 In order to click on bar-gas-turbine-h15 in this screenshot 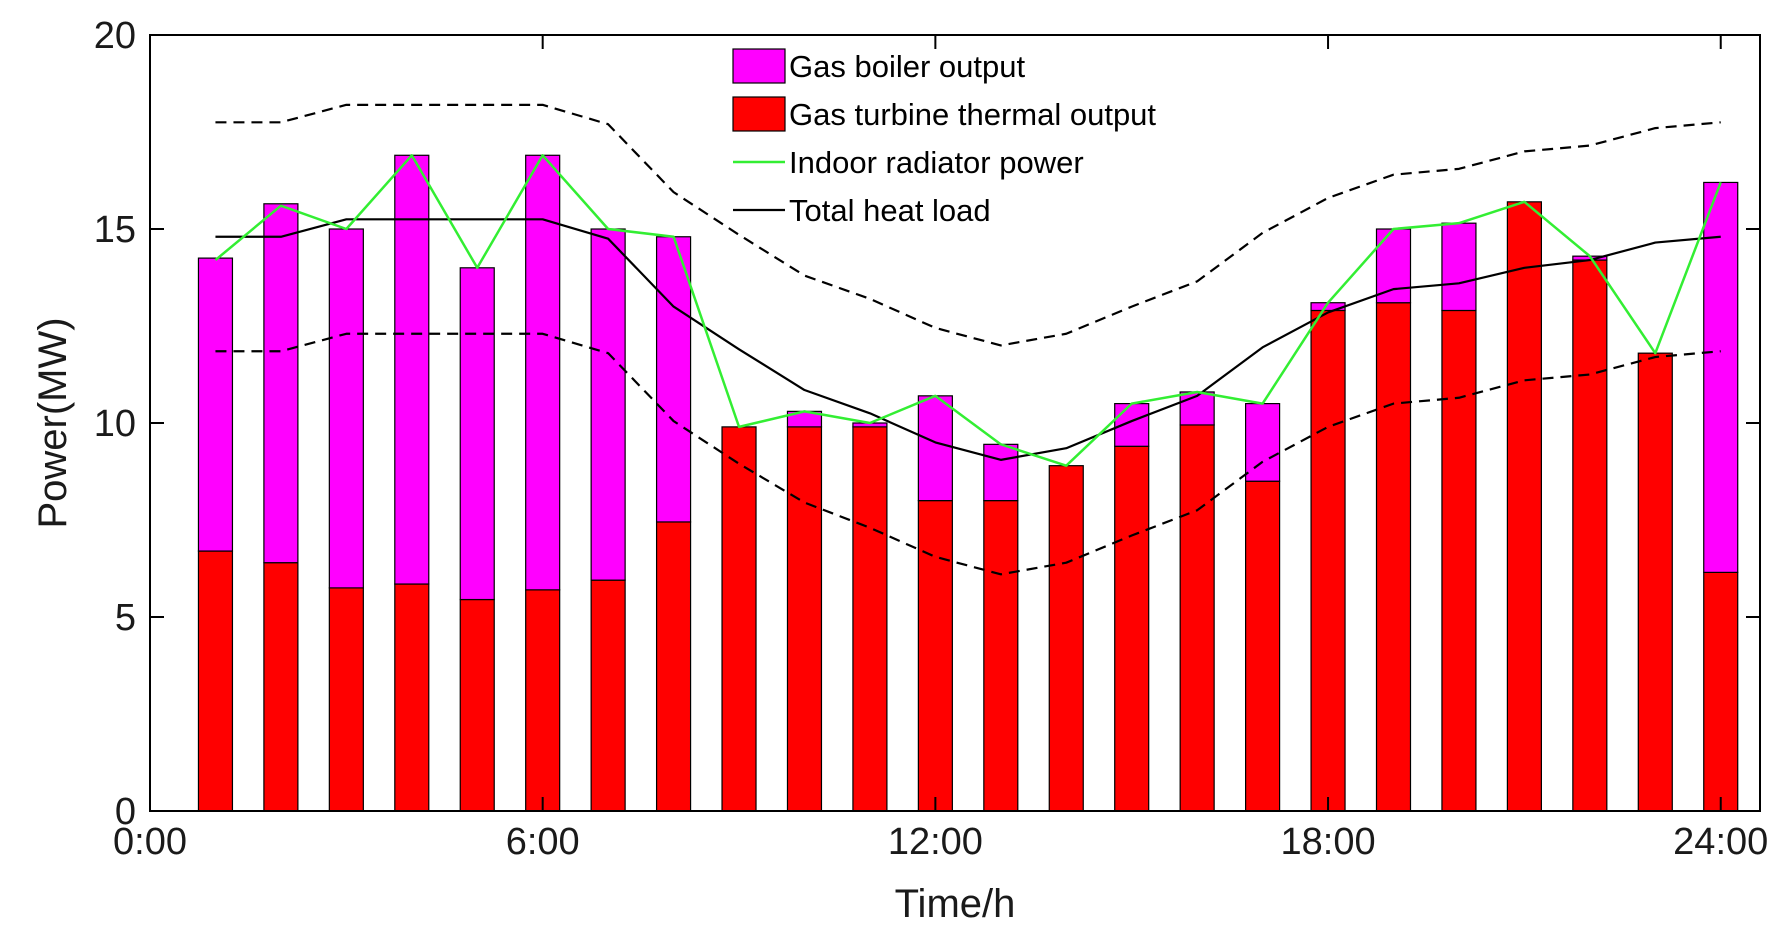, I will do `click(1132, 628)`.